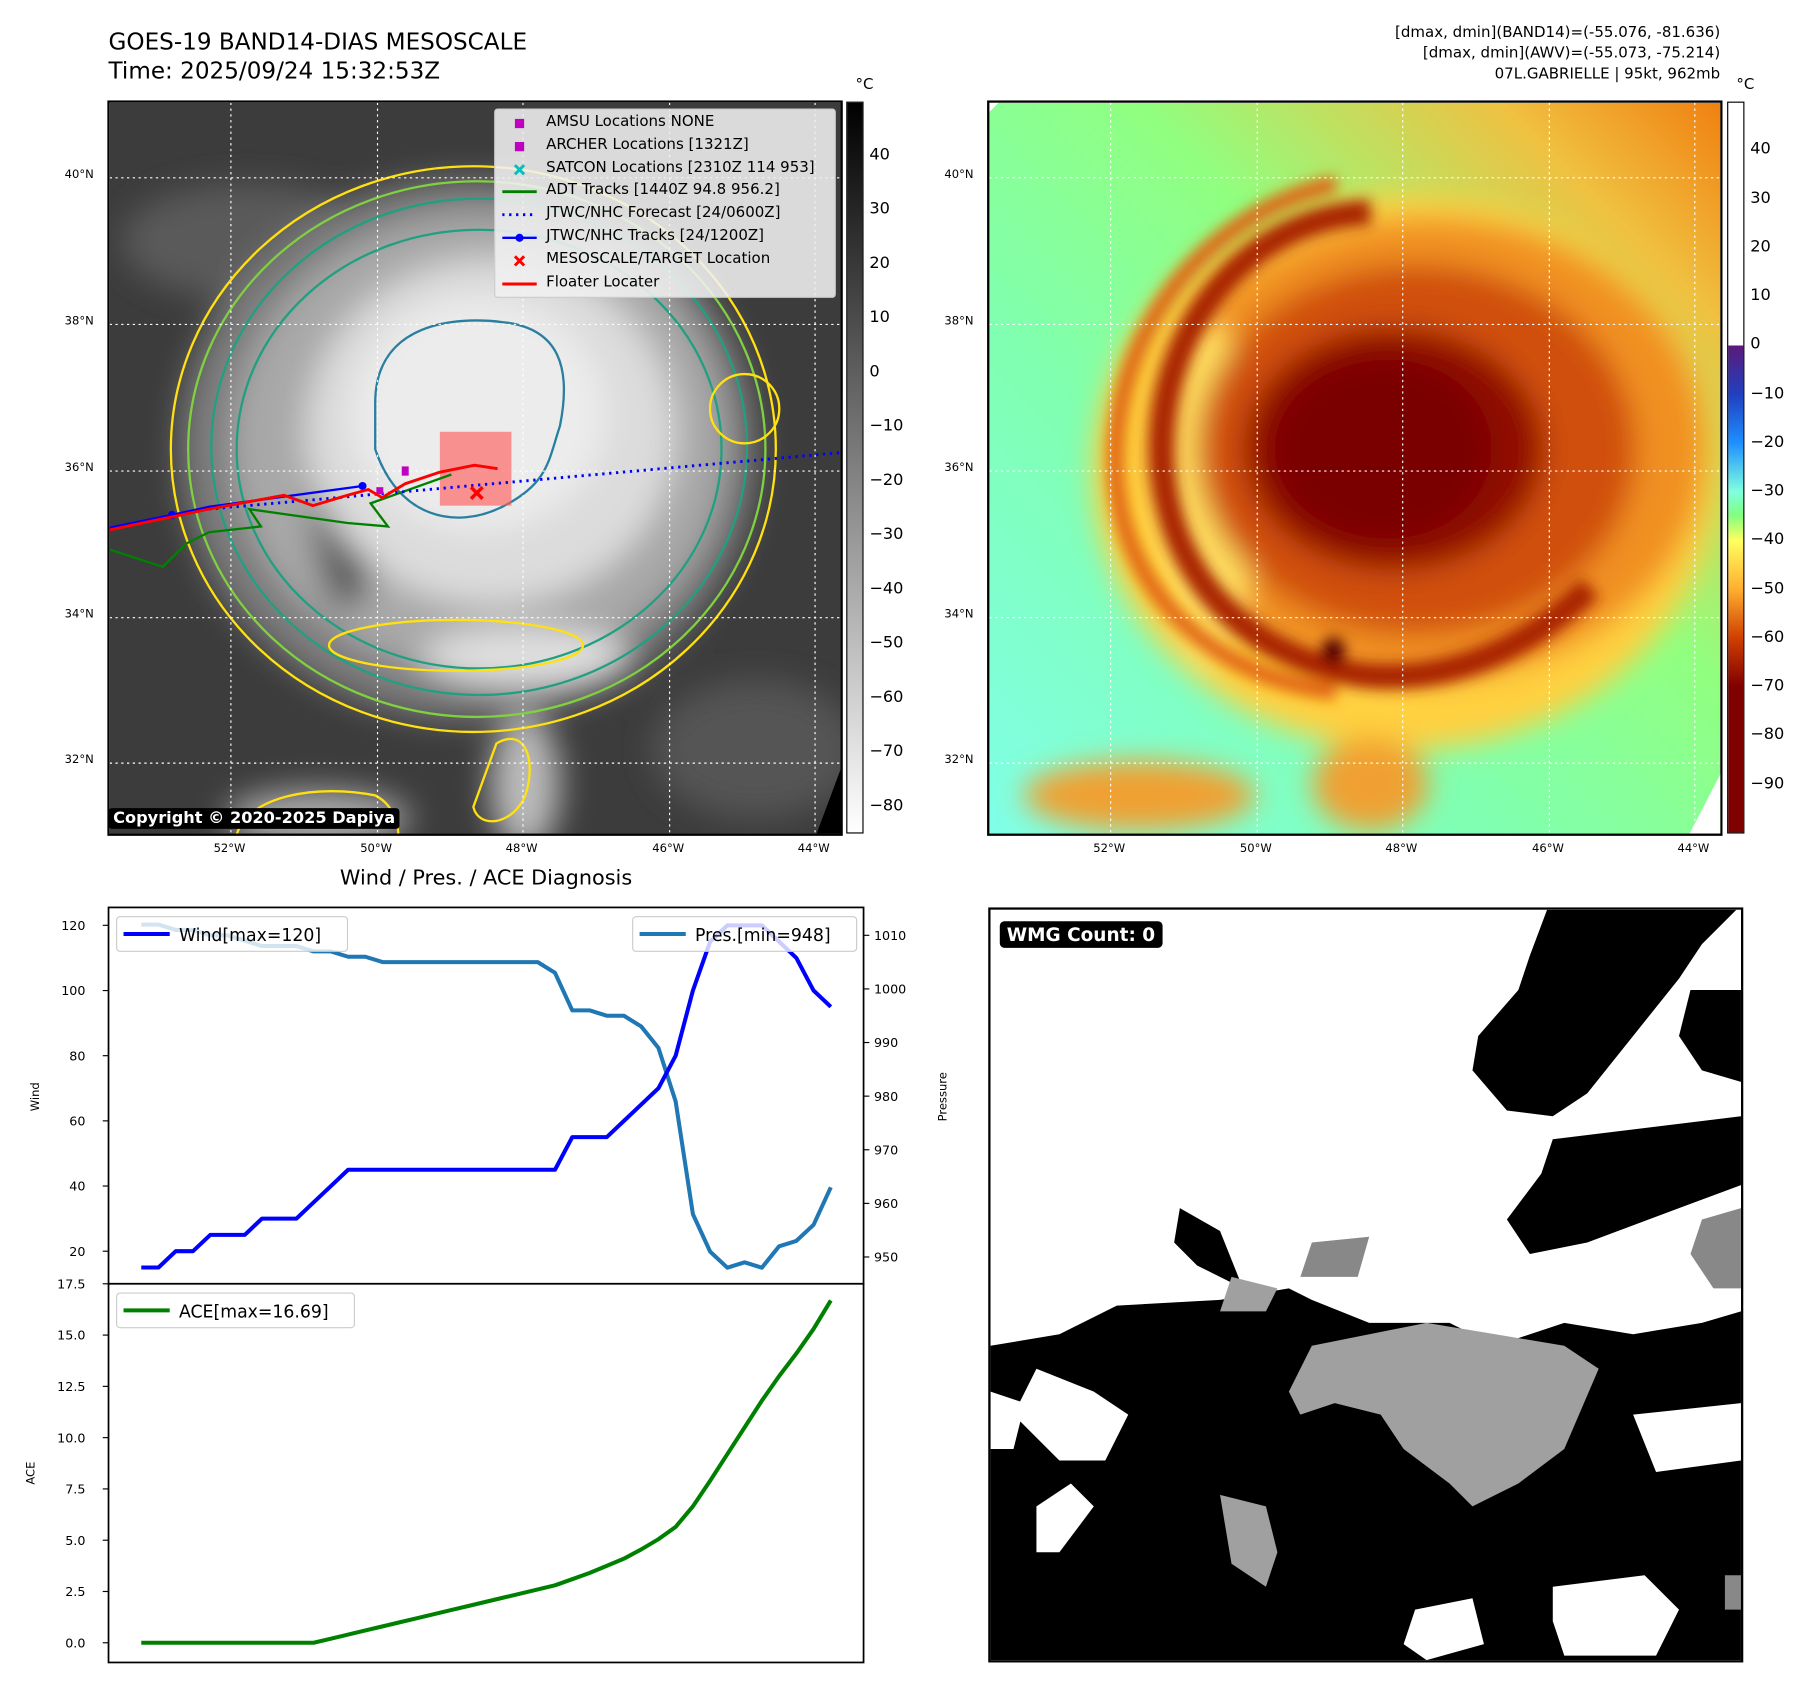  What do you see at coordinates (71, 1386) in the screenshot?
I see `ace-tick-label: 12.5` at bounding box center [71, 1386].